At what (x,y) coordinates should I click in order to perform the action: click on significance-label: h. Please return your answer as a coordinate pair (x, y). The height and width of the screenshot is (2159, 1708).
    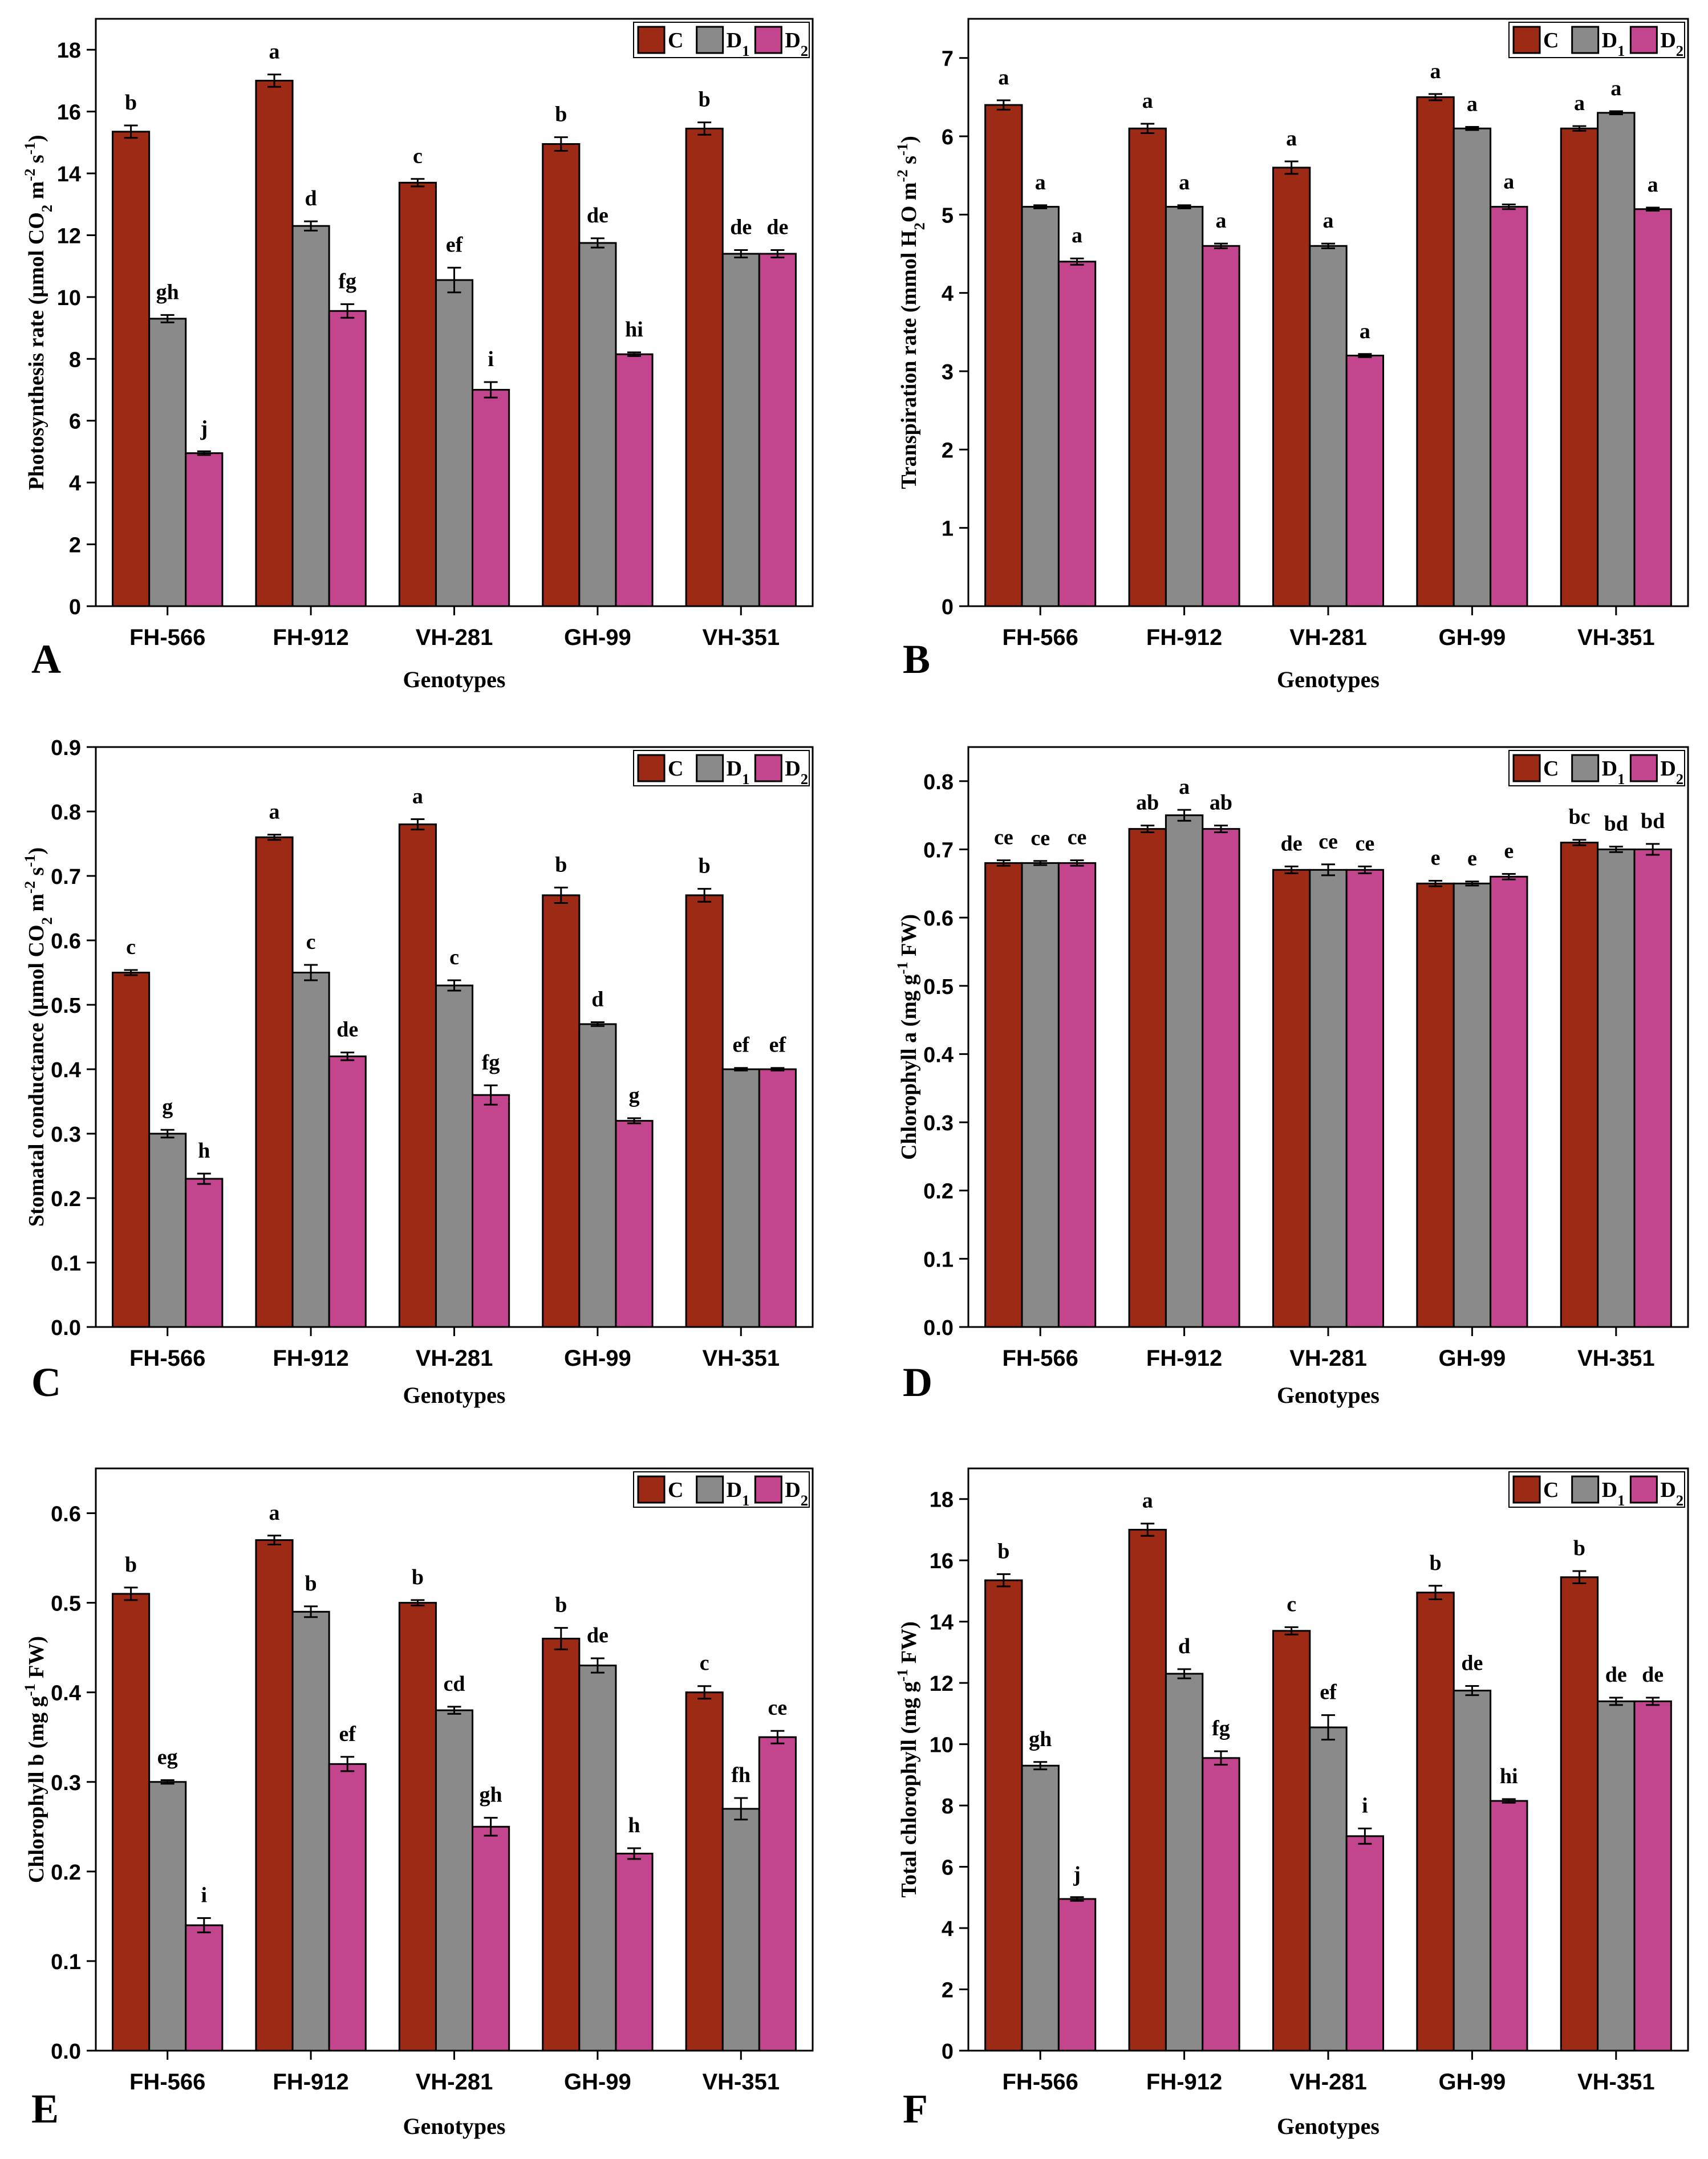
    Looking at the image, I should click on (204, 1151).